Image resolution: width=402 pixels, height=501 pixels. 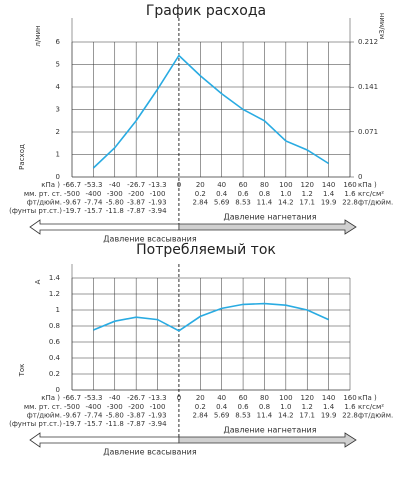 What do you see at coordinates (350, 407) in the screenshot?
I see `row-value: 1.6` at bounding box center [350, 407].